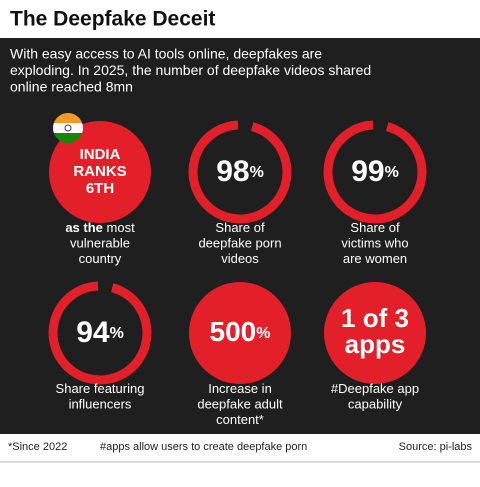 This screenshot has height=487, width=480. I want to click on caption-text: influencers, so click(100, 404).